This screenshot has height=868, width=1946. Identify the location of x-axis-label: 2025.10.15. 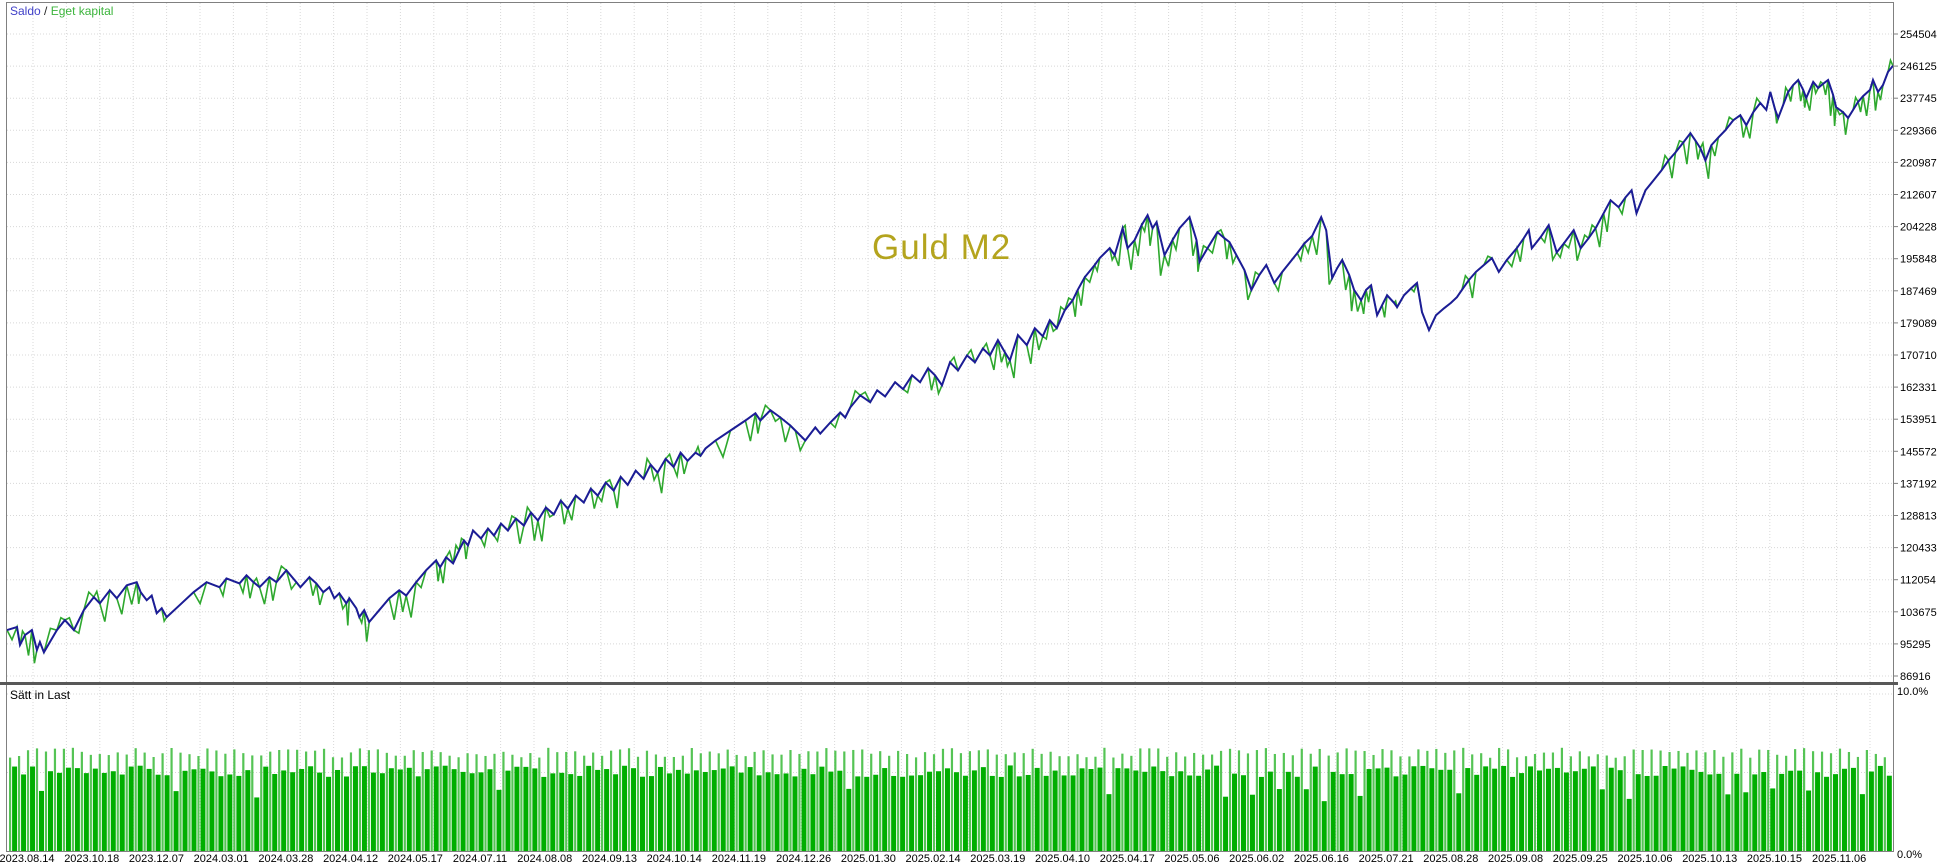
(1774, 859).